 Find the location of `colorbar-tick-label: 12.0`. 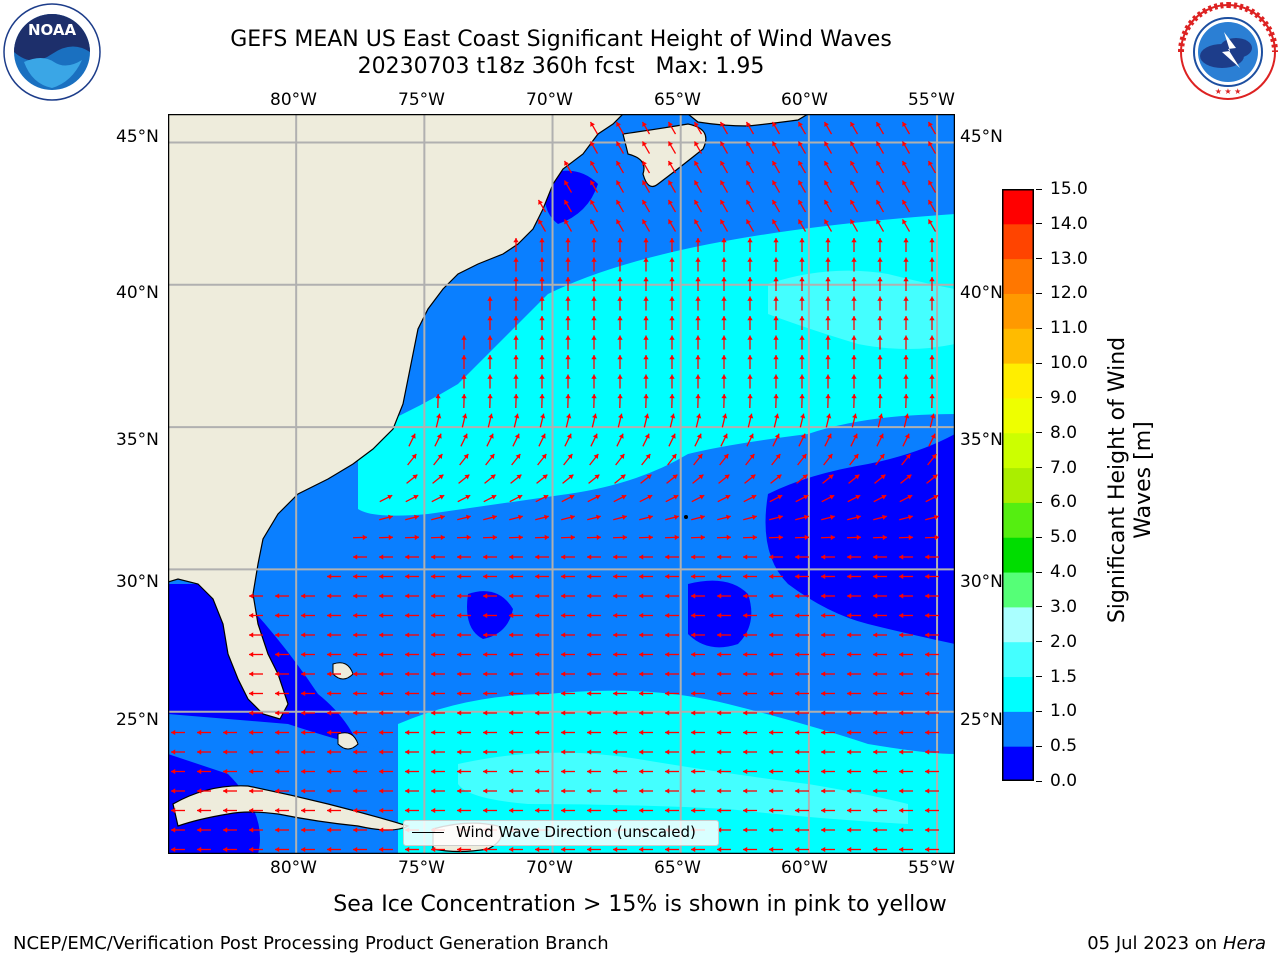

colorbar-tick-label: 12.0 is located at coordinates (1062, 293).